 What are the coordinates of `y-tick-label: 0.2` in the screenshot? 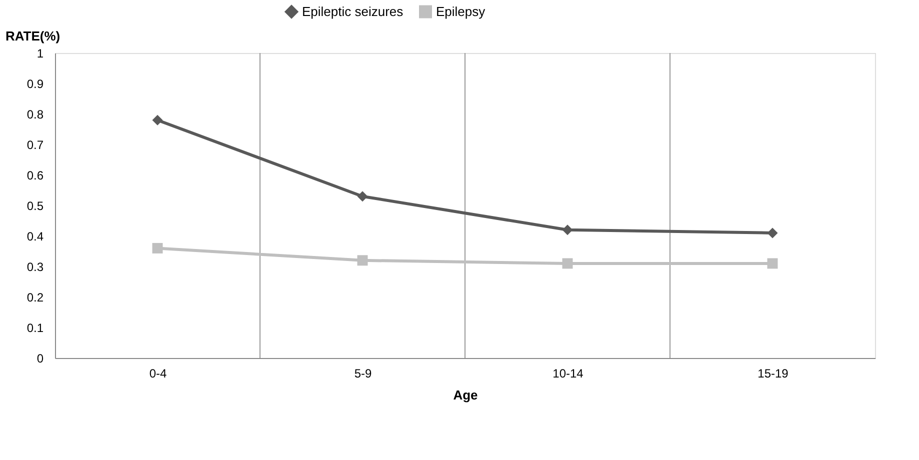 It's located at (35, 297).